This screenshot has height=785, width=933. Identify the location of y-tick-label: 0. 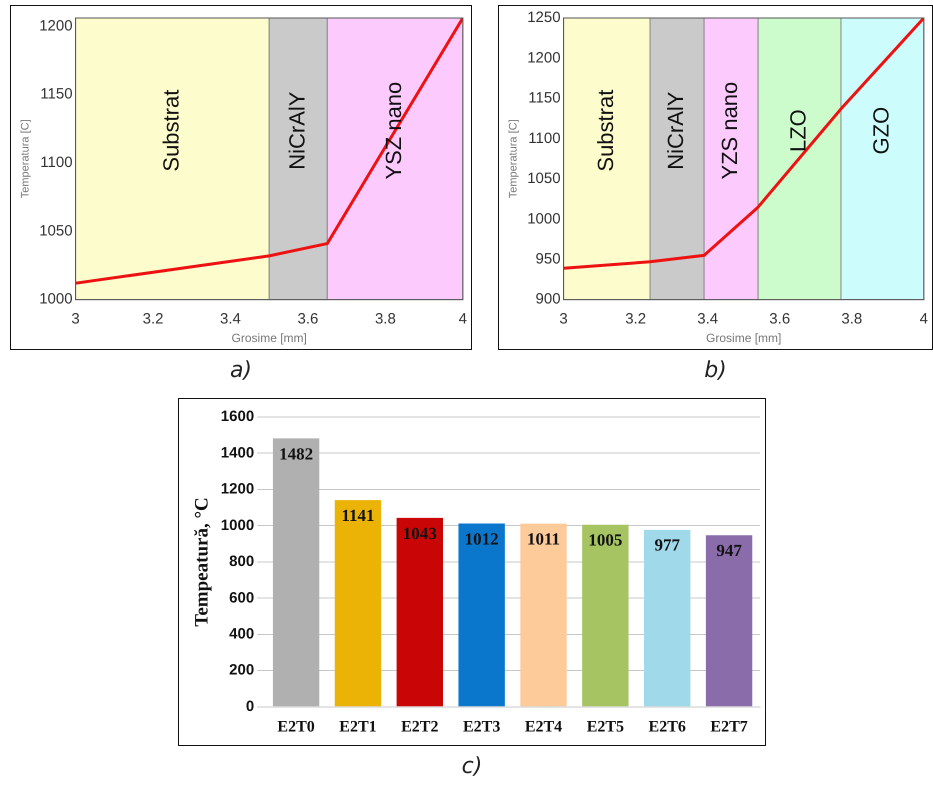
(250, 706).